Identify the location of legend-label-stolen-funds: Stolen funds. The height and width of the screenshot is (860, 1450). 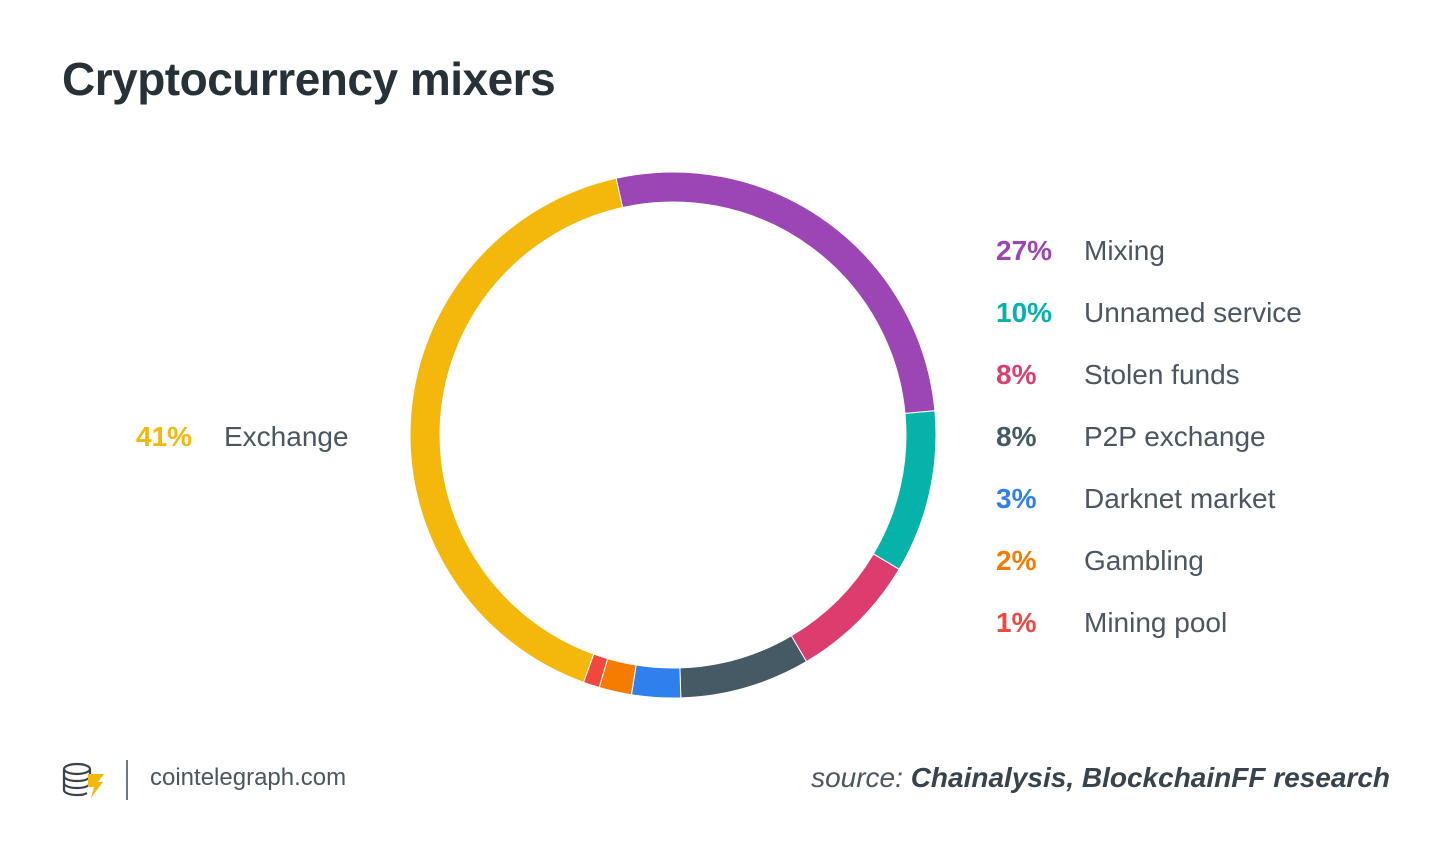
(1162, 374).